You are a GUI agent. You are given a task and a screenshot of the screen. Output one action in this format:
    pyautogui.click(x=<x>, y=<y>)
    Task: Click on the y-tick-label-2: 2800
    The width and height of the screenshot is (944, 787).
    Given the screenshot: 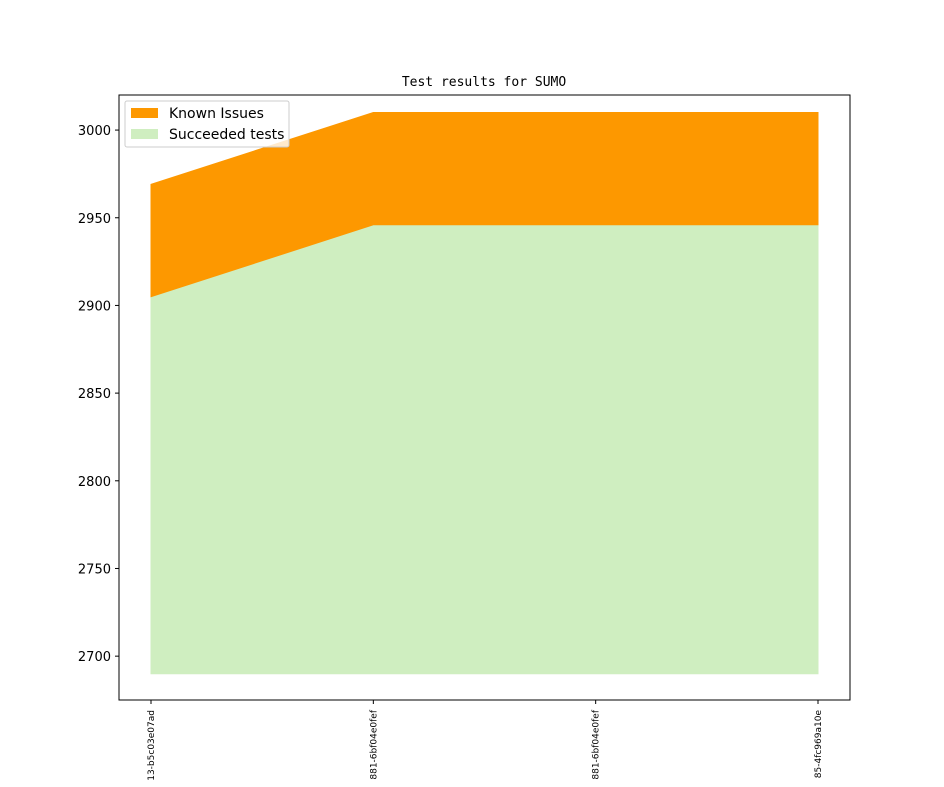 What is the action you would take?
    pyautogui.click(x=94, y=482)
    